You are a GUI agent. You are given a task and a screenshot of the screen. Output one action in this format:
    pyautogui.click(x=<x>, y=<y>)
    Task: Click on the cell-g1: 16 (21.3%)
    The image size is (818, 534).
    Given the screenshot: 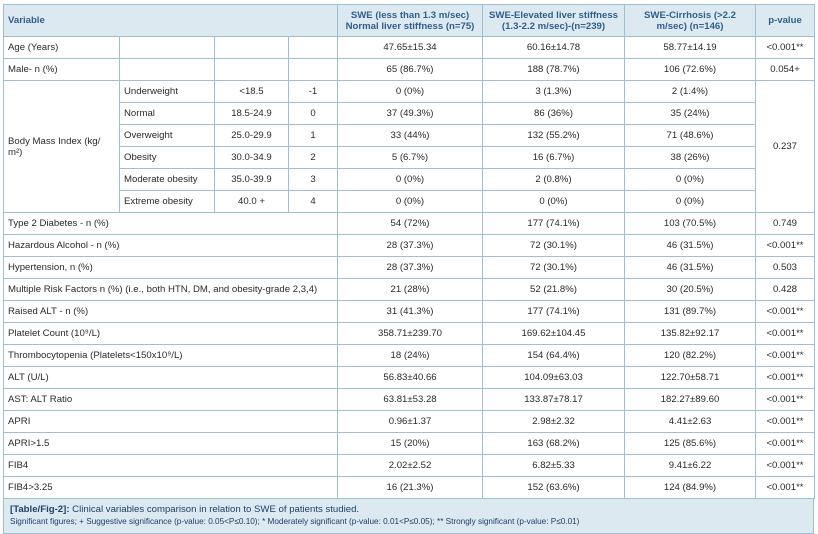 What is the action you would take?
    pyautogui.click(x=410, y=487)
    